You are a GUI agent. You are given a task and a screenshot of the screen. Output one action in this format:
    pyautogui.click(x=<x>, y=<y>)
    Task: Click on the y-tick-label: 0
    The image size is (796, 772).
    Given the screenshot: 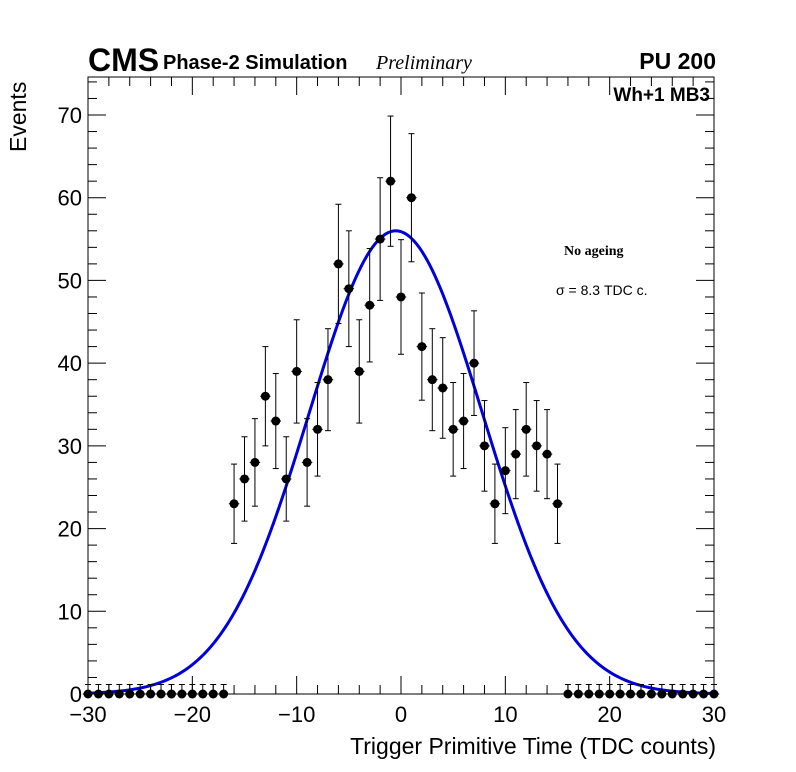 What is the action you would take?
    pyautogui.click(x=76, y=694)
    